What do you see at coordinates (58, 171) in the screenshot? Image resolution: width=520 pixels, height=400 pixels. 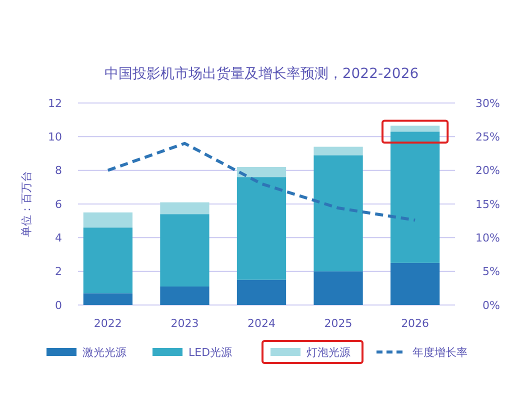 I see `y-tick-label: 8` at bounding box center [58, 171].